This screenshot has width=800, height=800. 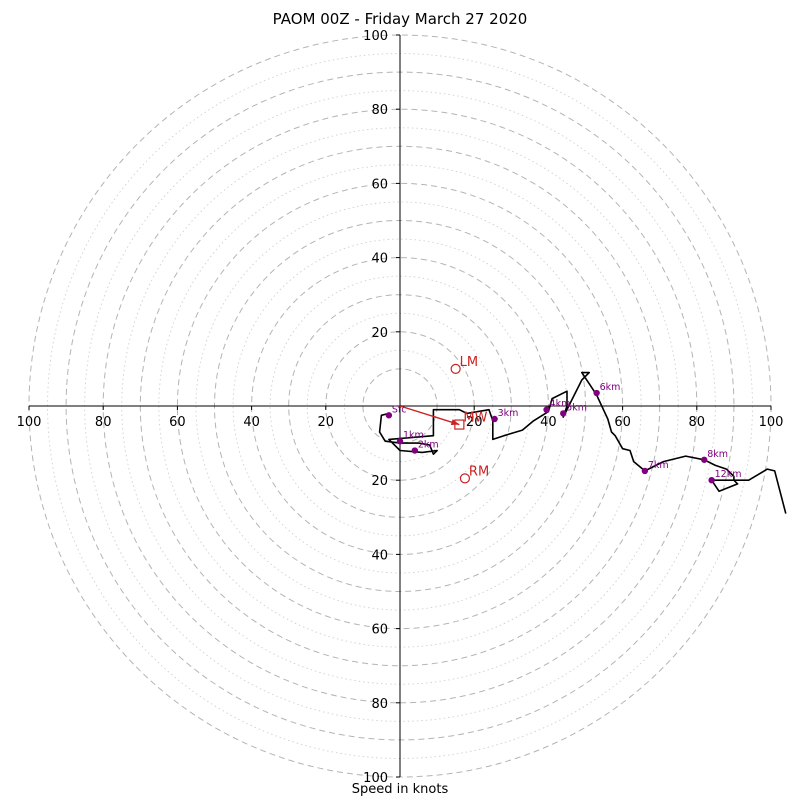 I want to click on x-tick-label-2: 60, so click(x=177, y=422).